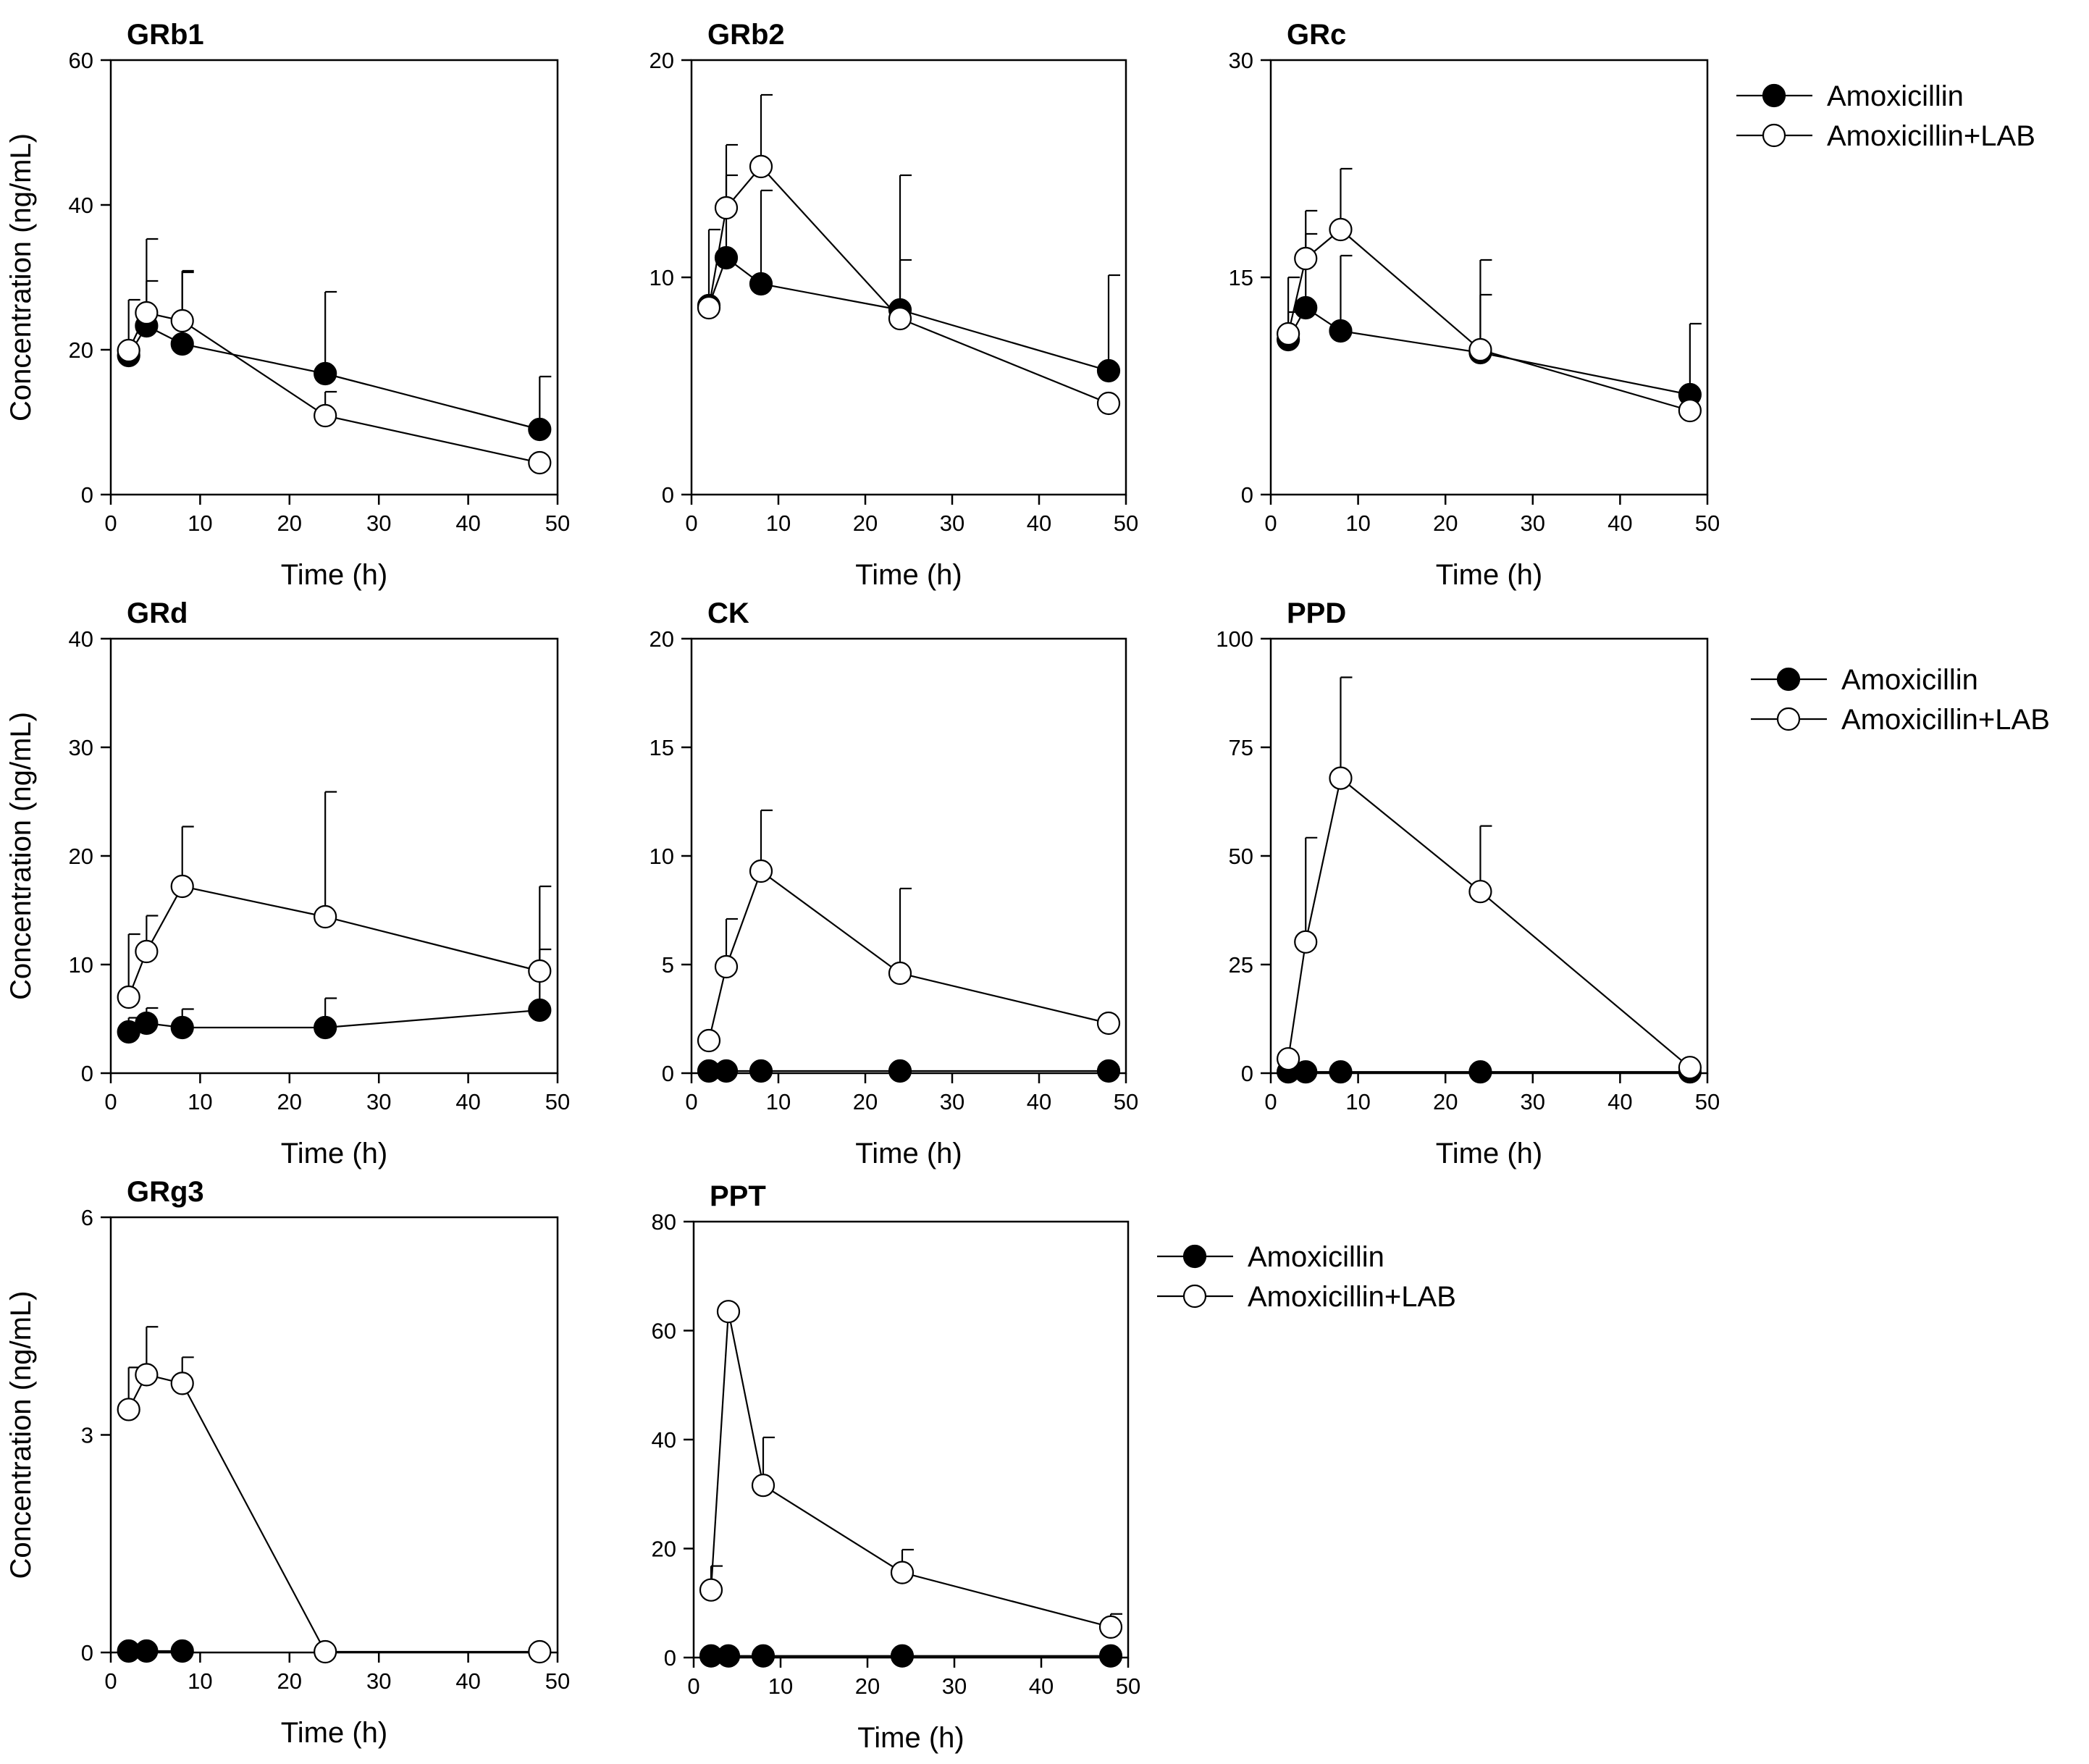 The height and width of the screenshot is (1764, 2089). Describe the element at coordinates (1241, 60) in the screenshot. I see `y-tick-label: 30` at that location.